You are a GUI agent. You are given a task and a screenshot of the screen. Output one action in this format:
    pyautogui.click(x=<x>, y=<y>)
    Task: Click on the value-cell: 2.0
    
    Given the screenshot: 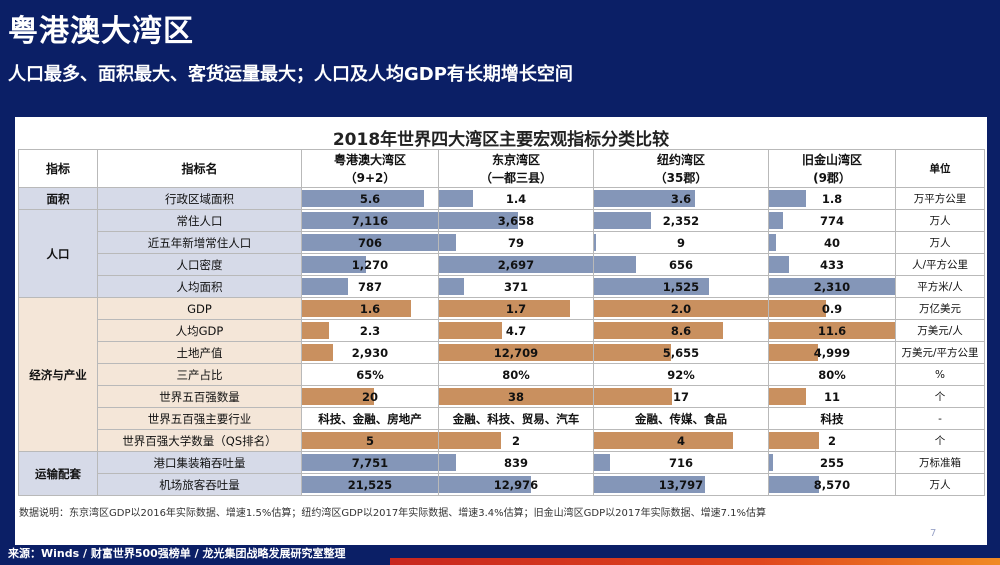 What is the action you would take?
    pyautogui.click(x=681, y=308)
    